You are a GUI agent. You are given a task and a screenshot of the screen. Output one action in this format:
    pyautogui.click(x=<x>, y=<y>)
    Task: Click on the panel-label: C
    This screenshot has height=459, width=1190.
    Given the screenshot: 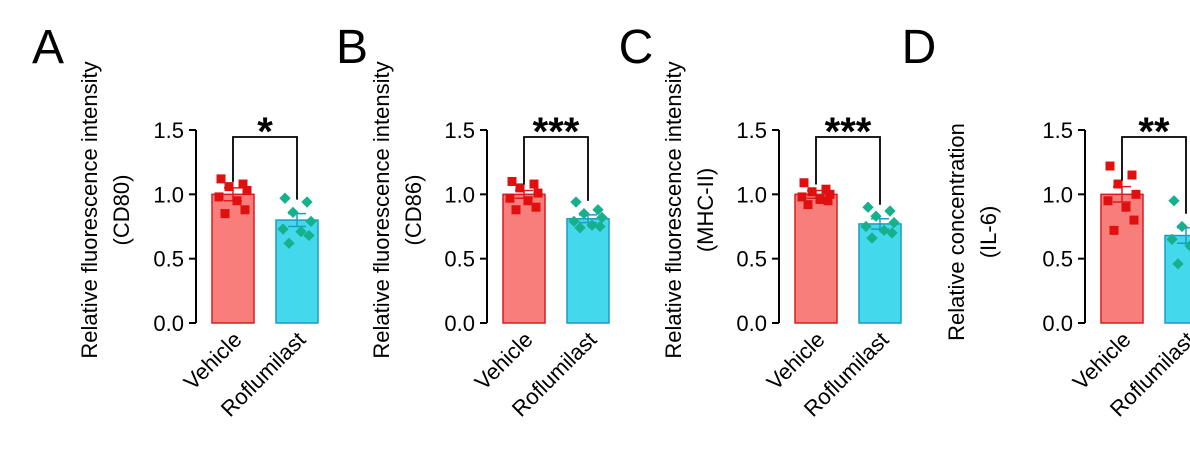 What is the action you would take?
    pyautogui.click(x=636, y=47)
    